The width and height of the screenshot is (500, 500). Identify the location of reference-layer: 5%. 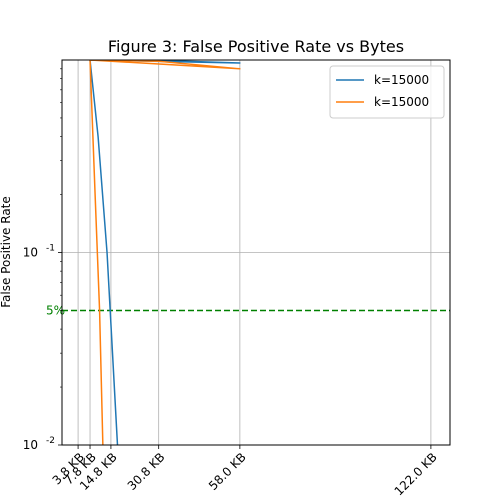
(248, 310).